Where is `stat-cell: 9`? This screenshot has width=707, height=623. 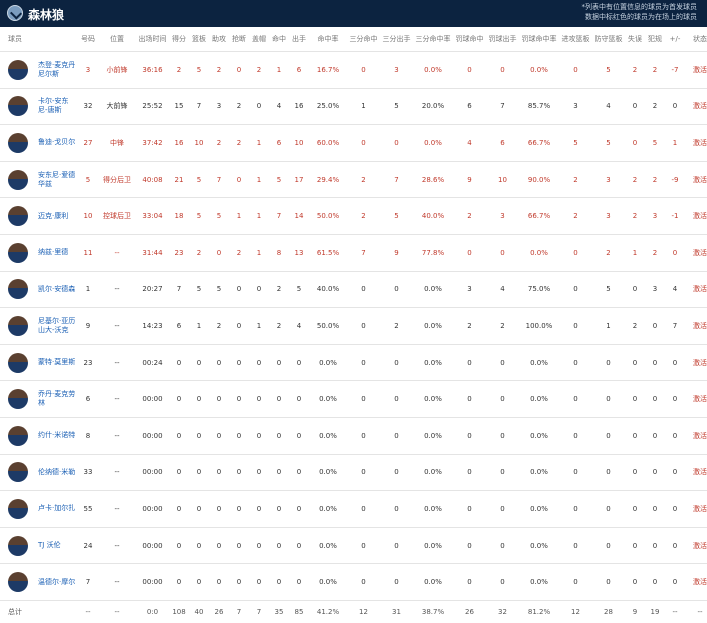
stat-cell: 9 is located at coordinates (469, 180).